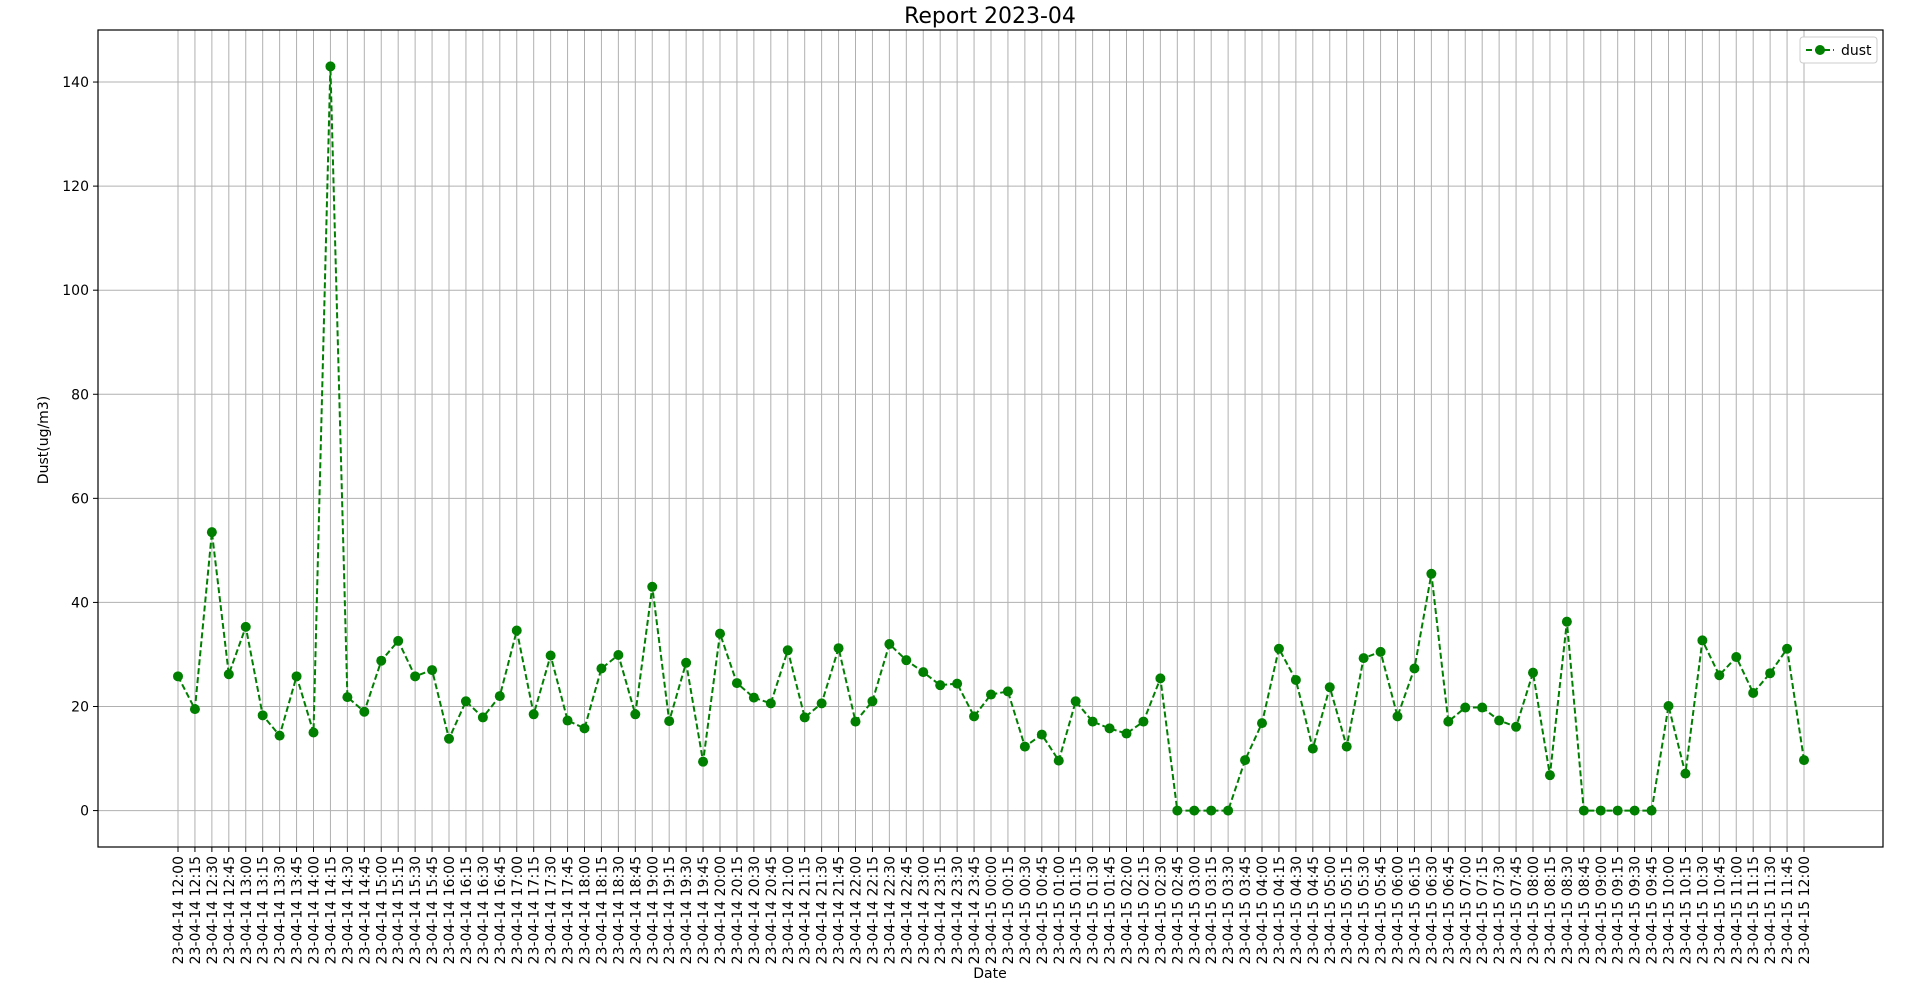 The image size is (1920, 985). What do you see at coordinates (1703, 910) in the screenshot?
I see `x-tick-label: 23-04-15 10:30` at bounding box center [1703, 910].